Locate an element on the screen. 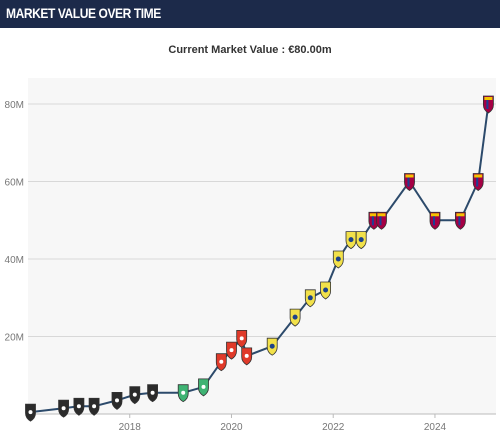 This screenshot has width=500, height=440. x-tick-label: 2022 is located at coordinates (333, 427).